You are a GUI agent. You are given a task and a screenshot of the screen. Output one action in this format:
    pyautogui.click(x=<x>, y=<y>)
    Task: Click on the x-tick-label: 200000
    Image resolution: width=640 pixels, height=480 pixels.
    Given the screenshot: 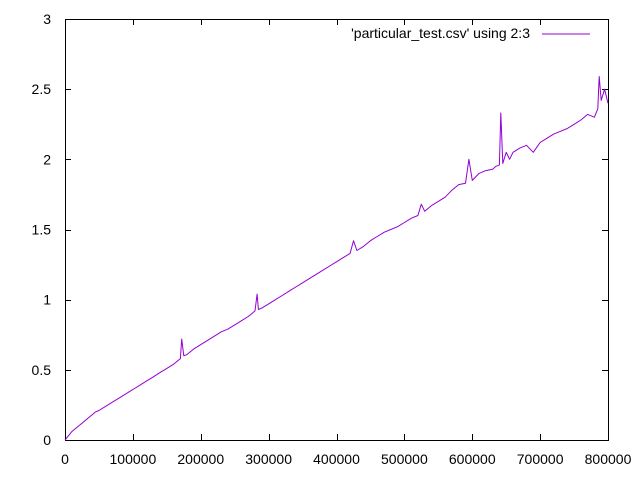 What is the action you would take?
    pyautogui.click(x=200, y=459)
    